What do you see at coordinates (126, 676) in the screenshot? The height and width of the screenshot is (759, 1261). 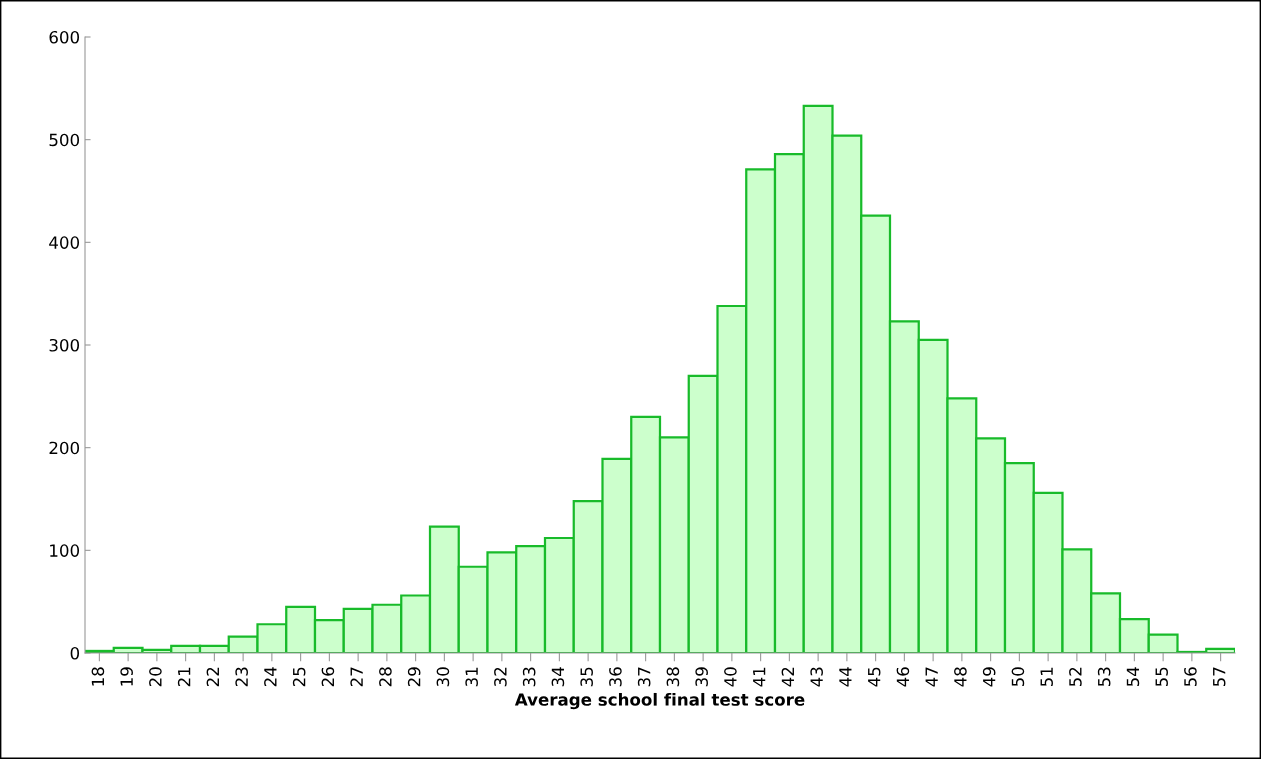 I see `x-tick-label: 19` at bounding box center [126, 676].